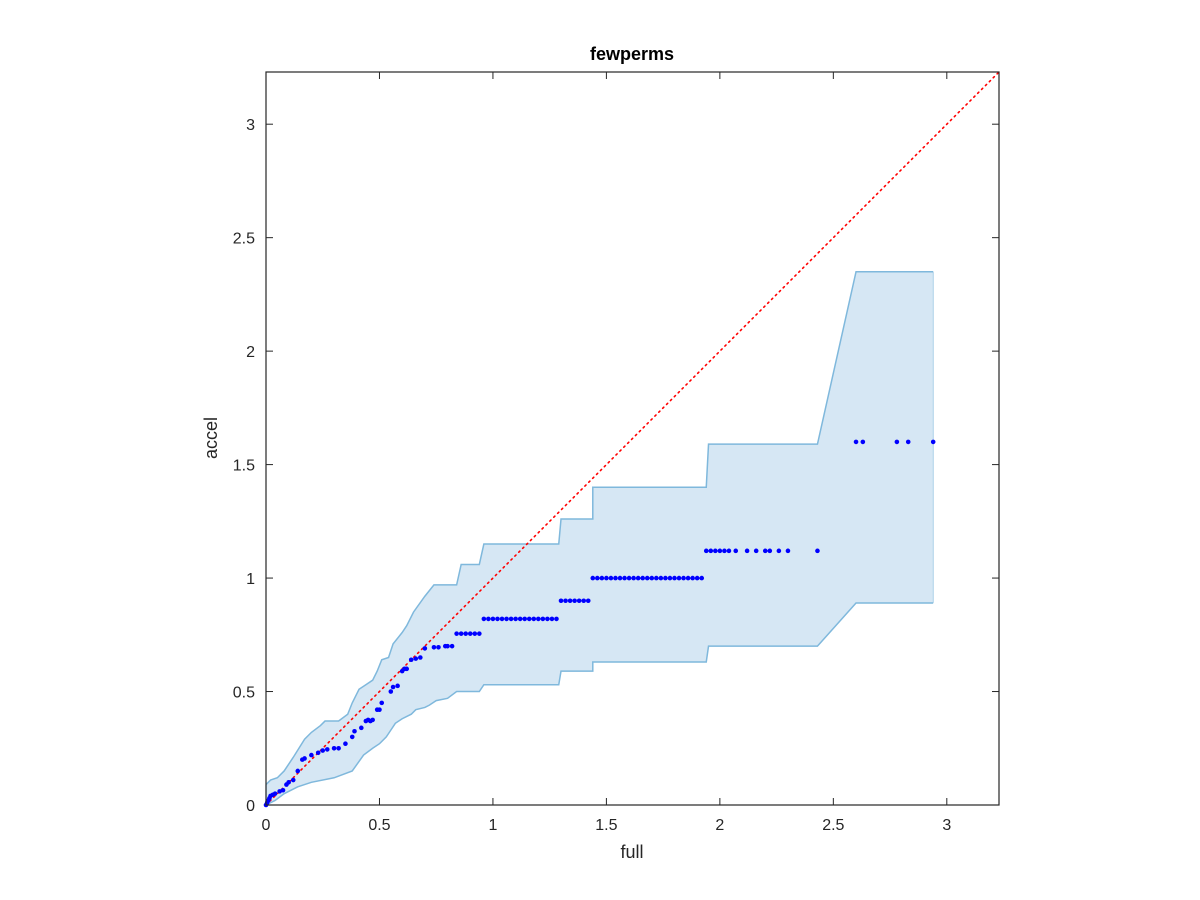 This screenshot has width=1200, height=900. Describe the element at coordinates (250, 579) in the screenshot. I see `y-tick-label: 1` at that location.